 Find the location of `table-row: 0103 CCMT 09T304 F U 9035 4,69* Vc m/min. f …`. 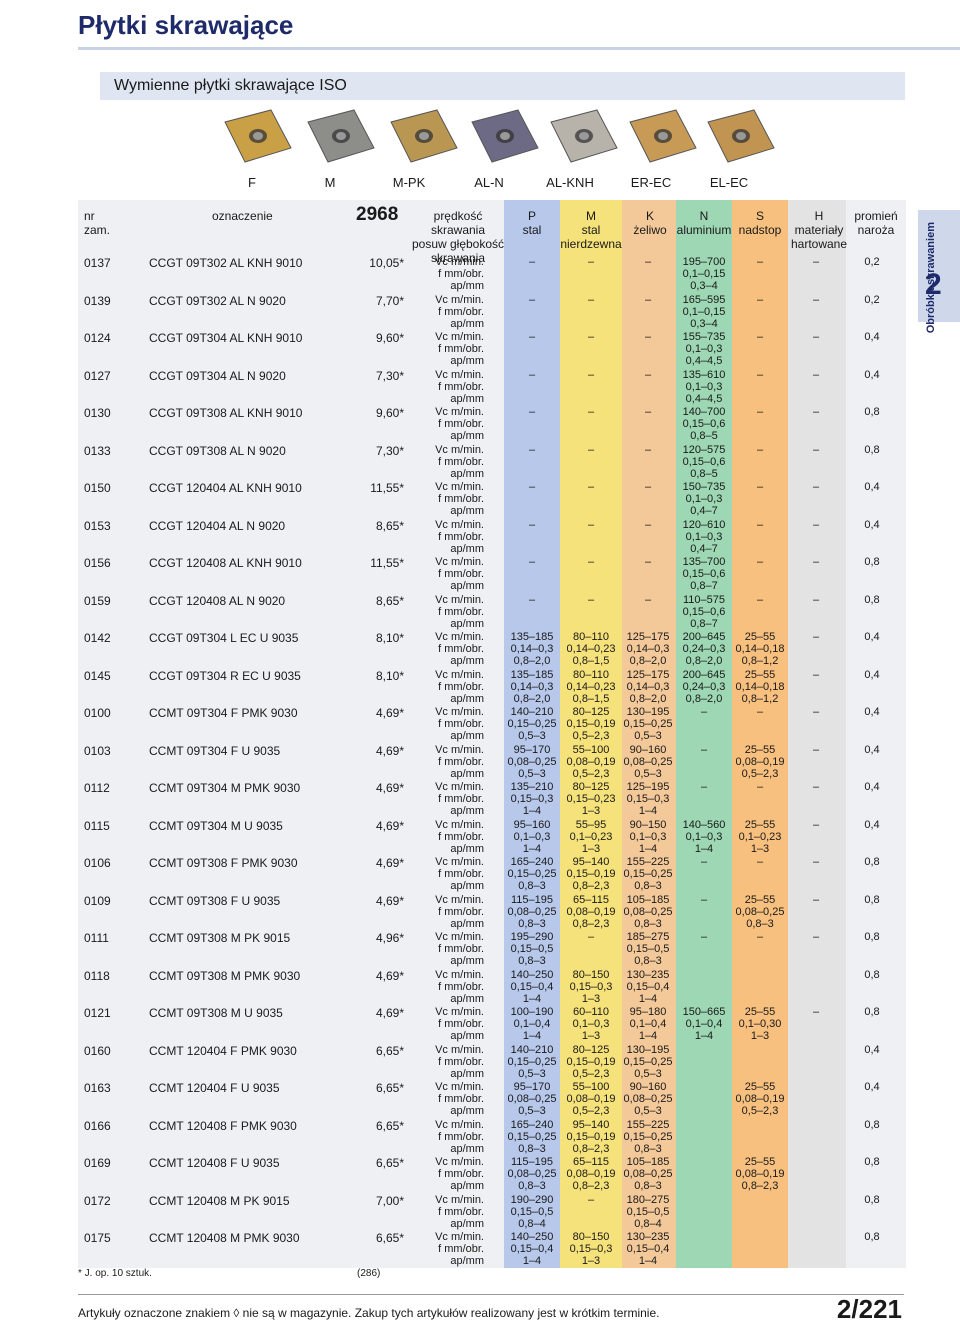

table-row: 0103 CCMT 09T304 F U 9035 4,69* Vc m/min. f … is located at coordinates (480, 762).